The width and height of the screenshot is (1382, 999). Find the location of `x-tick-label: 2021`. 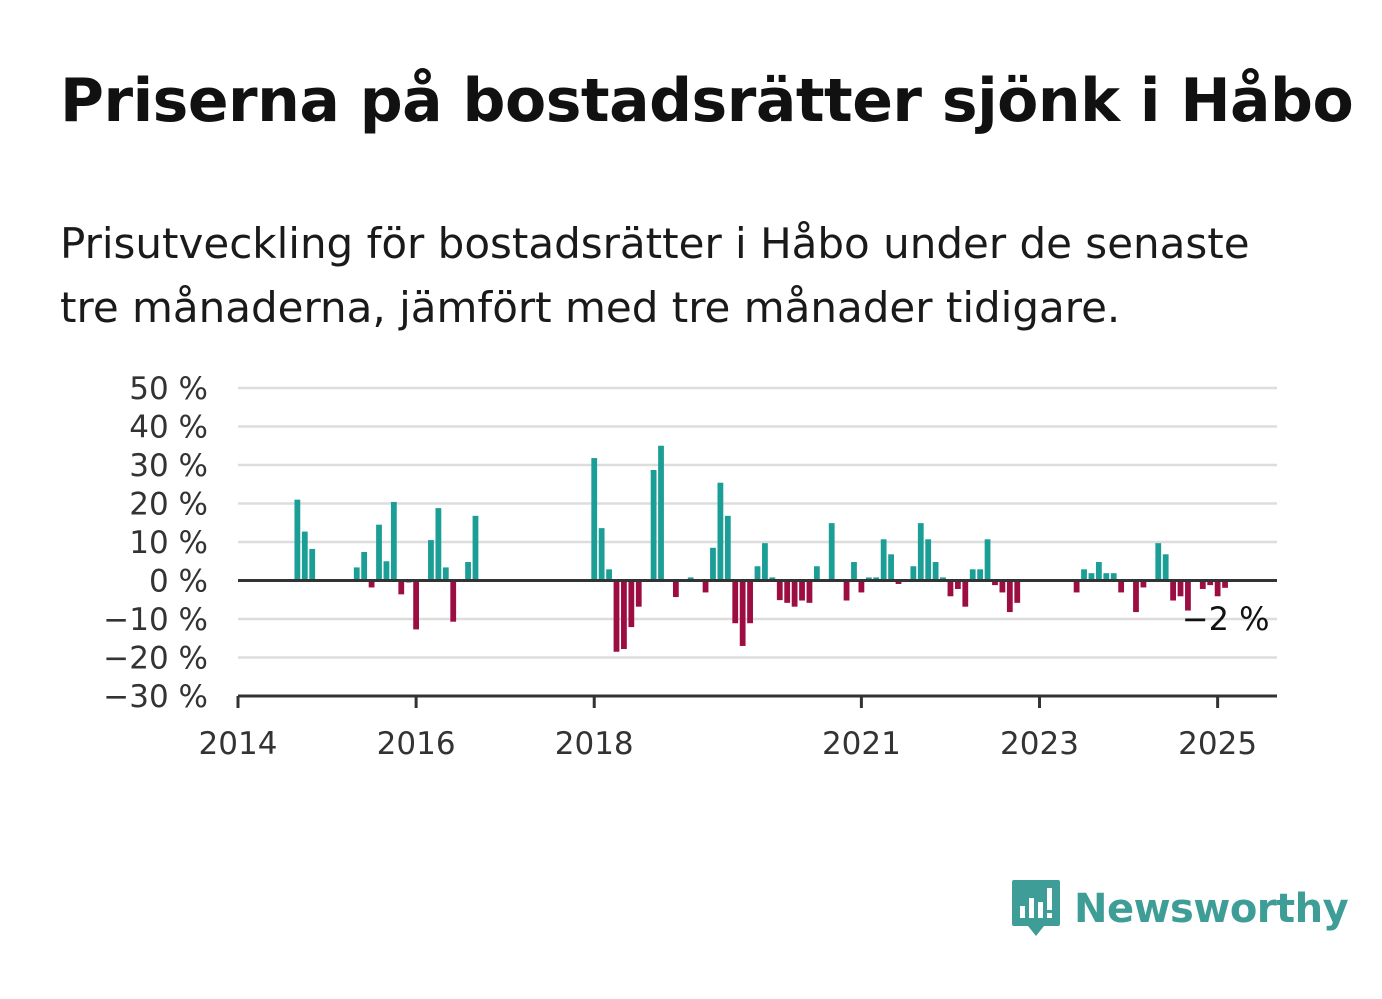

x-tick-label: 2021 is located at coordinates (861, 744).